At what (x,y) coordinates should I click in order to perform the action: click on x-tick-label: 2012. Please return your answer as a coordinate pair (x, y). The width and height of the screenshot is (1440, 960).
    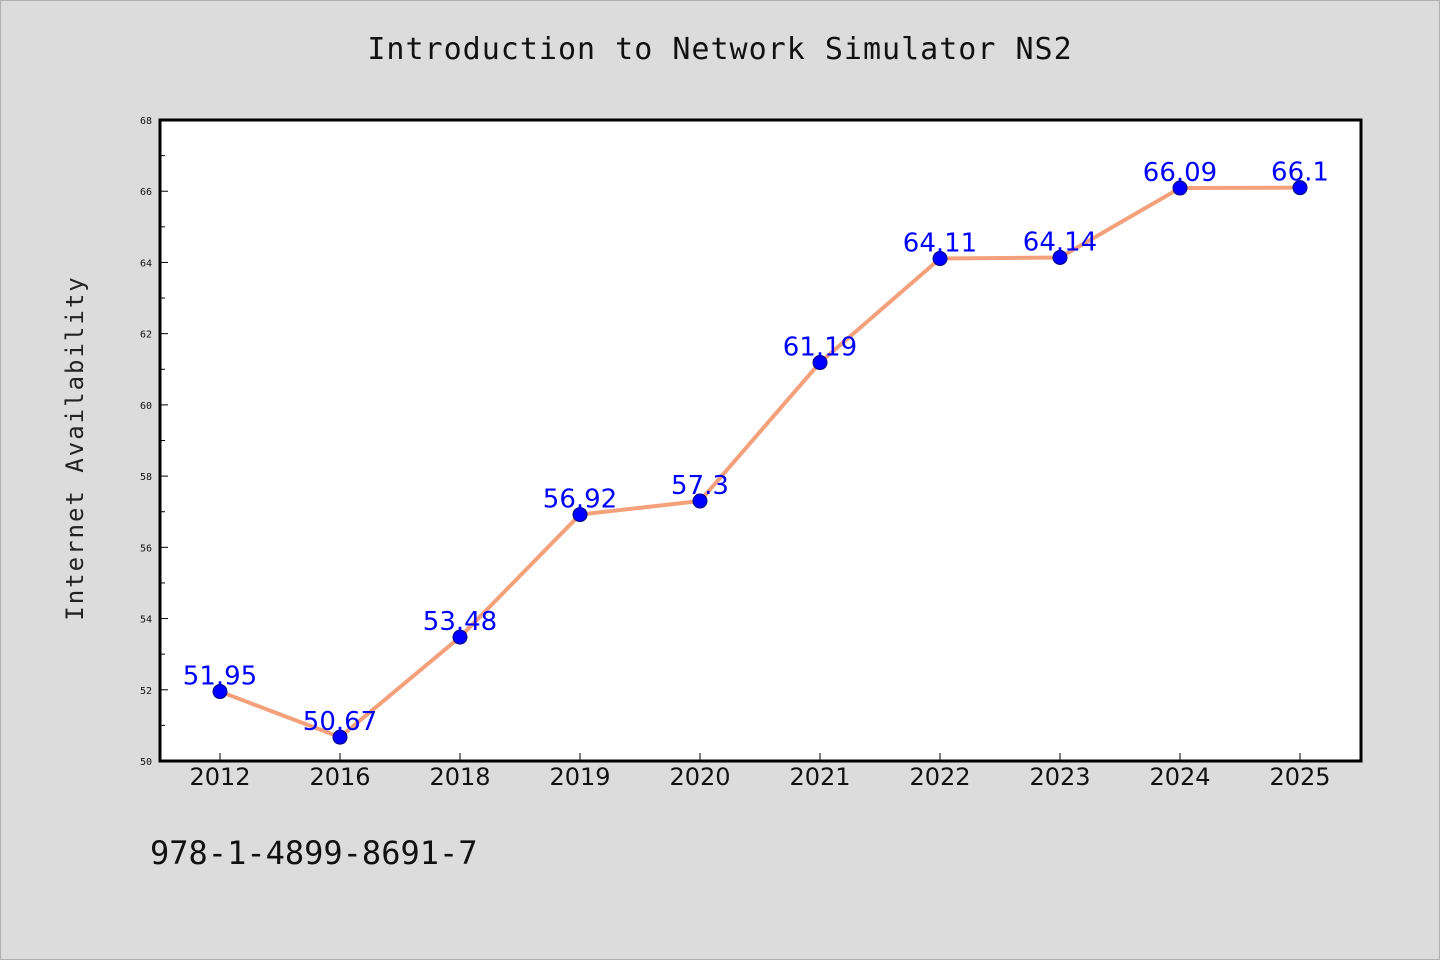
    Looking at the image, I should click on (219, 777).